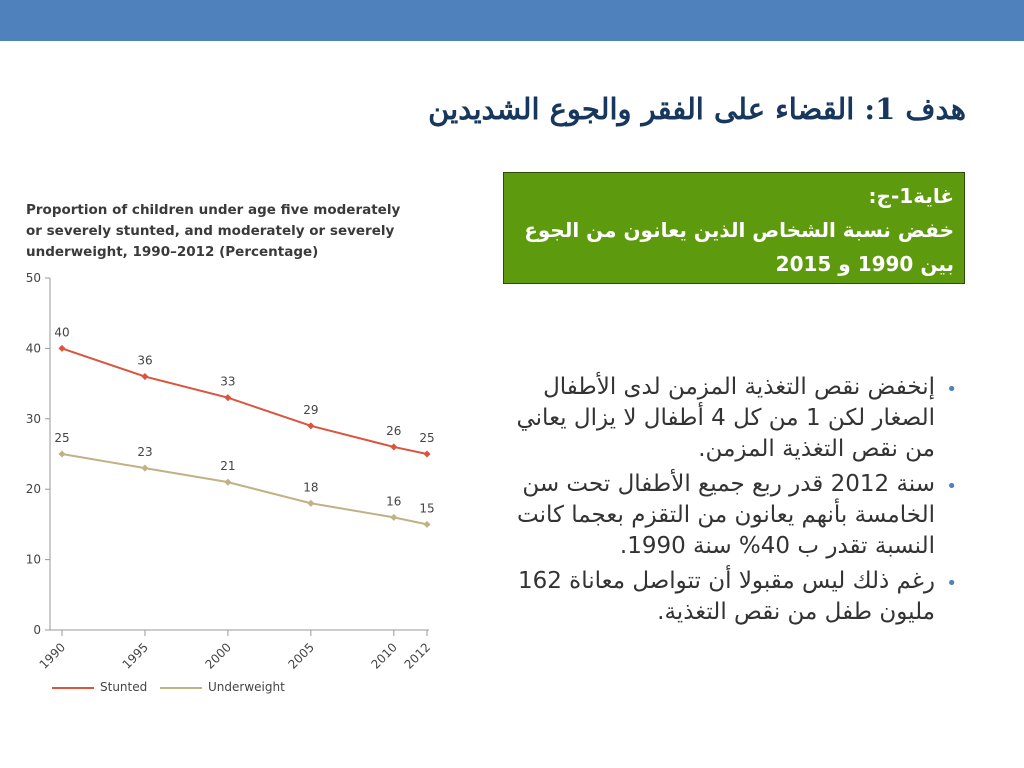 The image size is (1024, 768). Describe the element at coordinates (52, 655) in the screenshot. I see `x-tick-label: 1990` at that location.